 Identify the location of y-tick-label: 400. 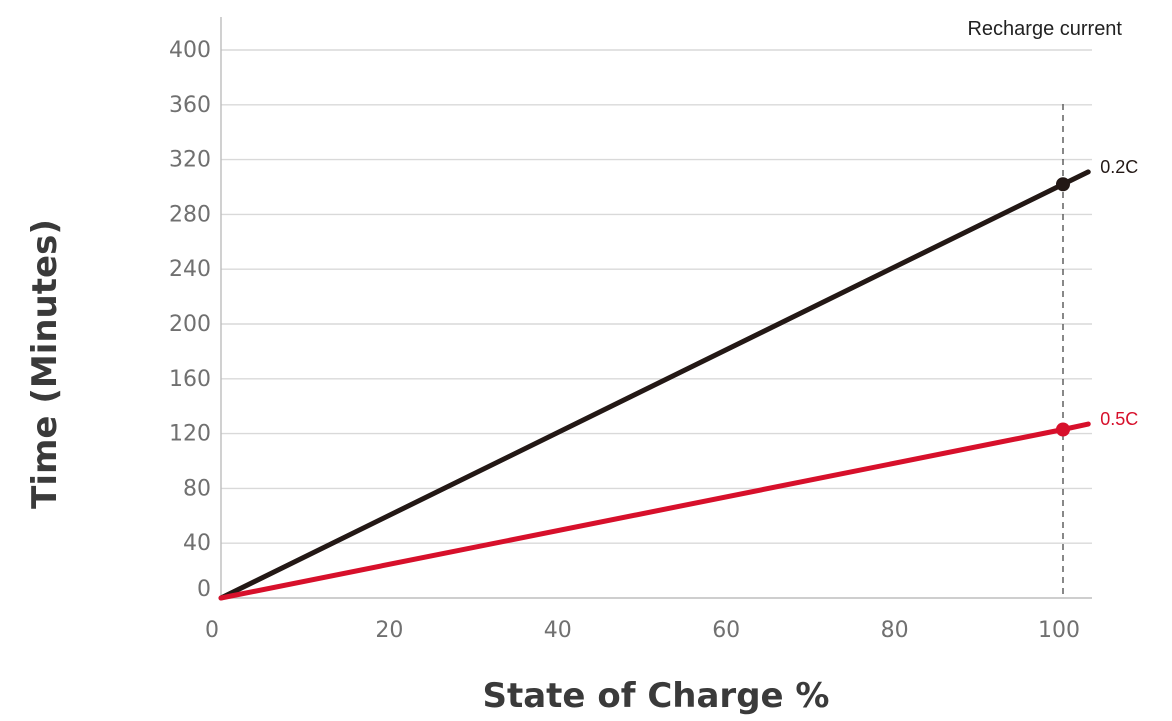
(190, 50).